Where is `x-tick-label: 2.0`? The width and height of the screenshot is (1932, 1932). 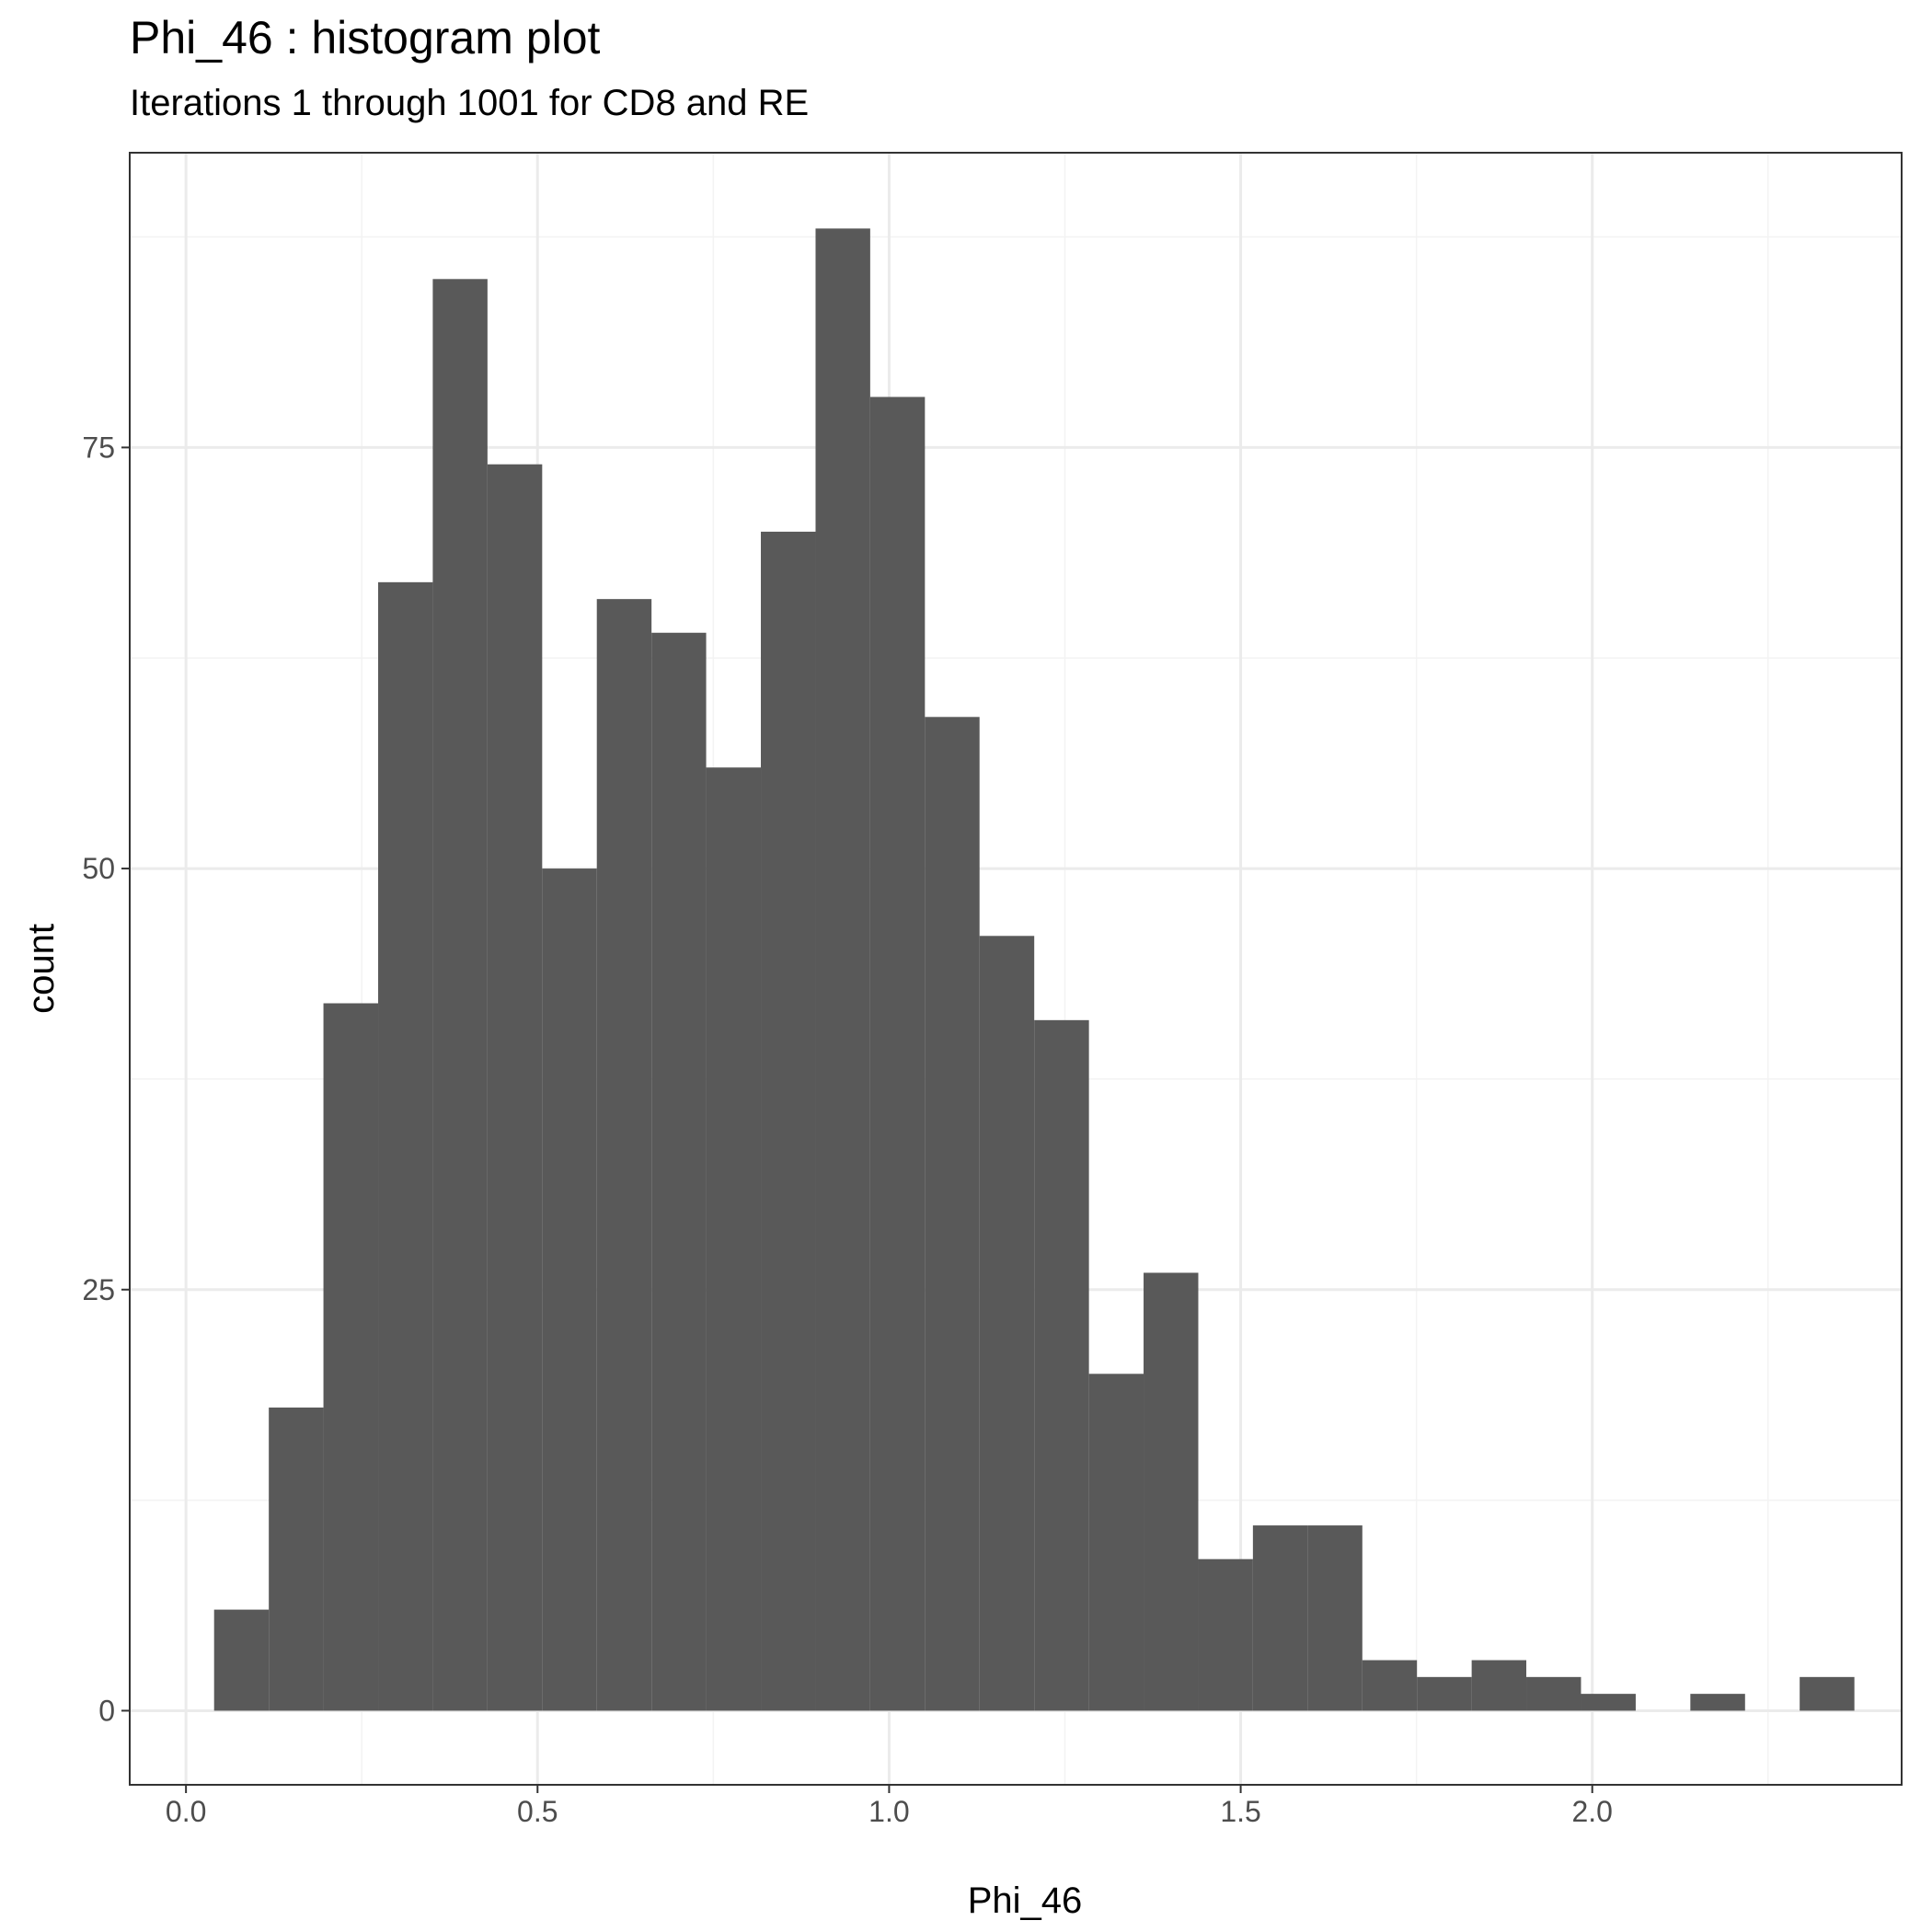 x-tick-label: 2.0 is located at coordinates (1591, 1811).